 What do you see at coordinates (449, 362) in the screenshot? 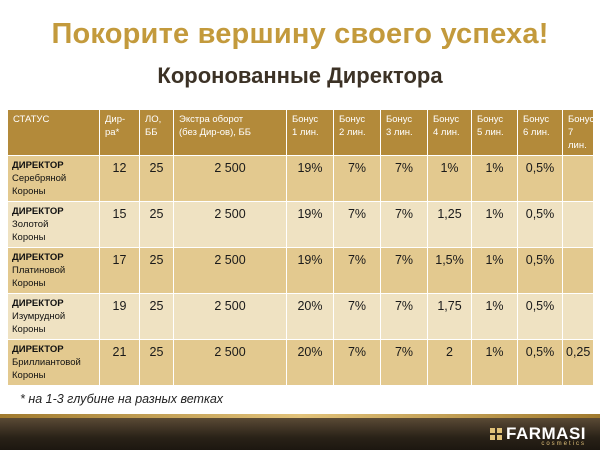
I see `table-cell: 2` at bounding box center [449, 362].